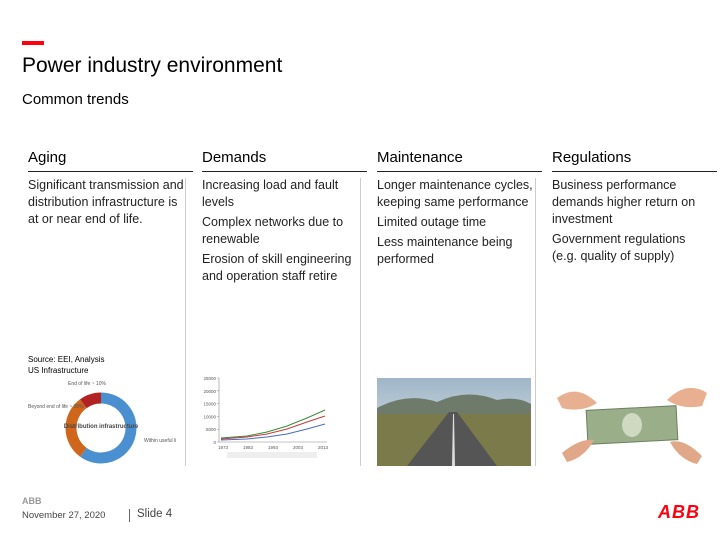 The image size is (720, 540). Describe the element at coordinates (445, 250) in the screenshot. I see `bullet-text: Less maintenance being performed` at that location.